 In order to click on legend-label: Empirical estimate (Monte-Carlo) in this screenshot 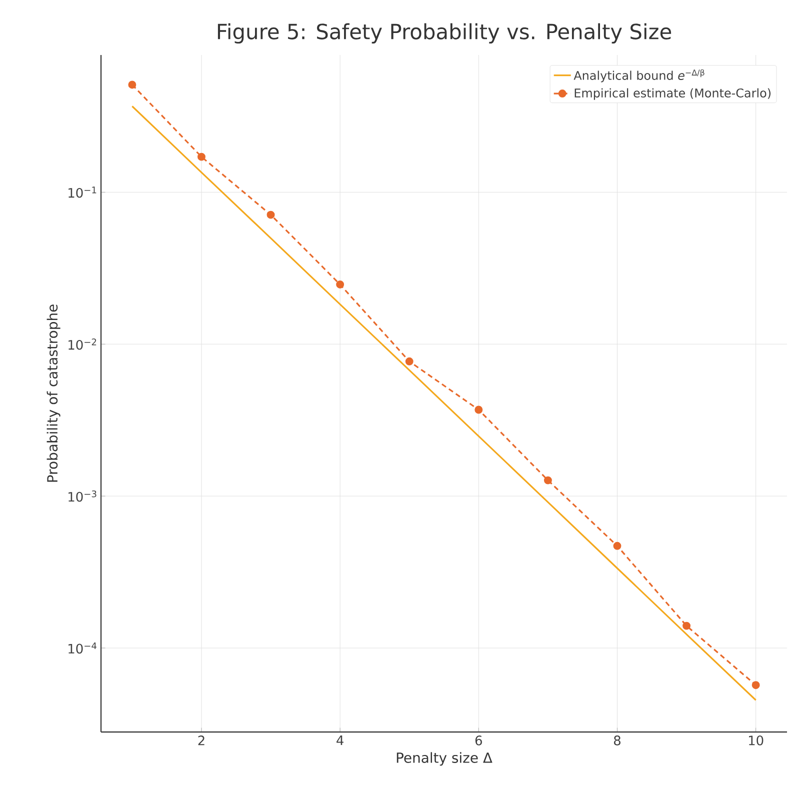, I will do `click(672, 94)`.